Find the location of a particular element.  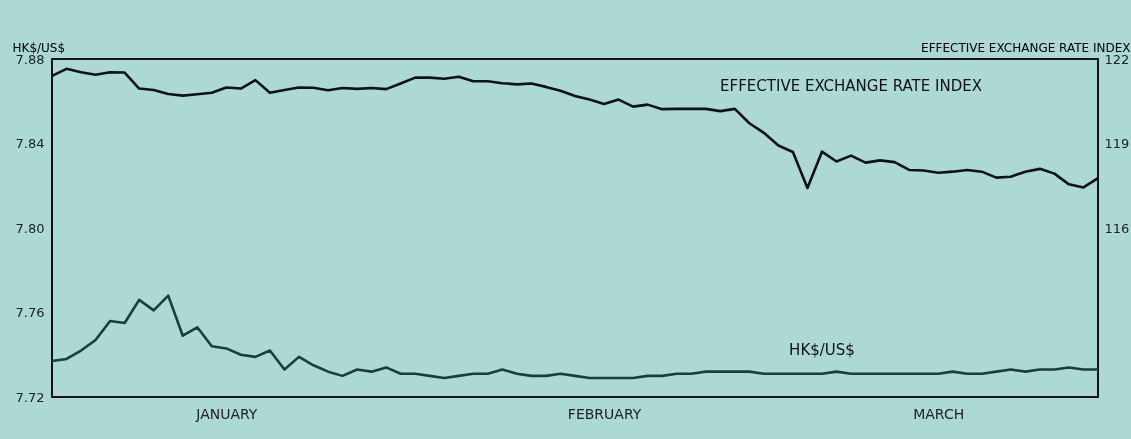

y2-tick-label: 119 is located at coordinates (1117, 143).